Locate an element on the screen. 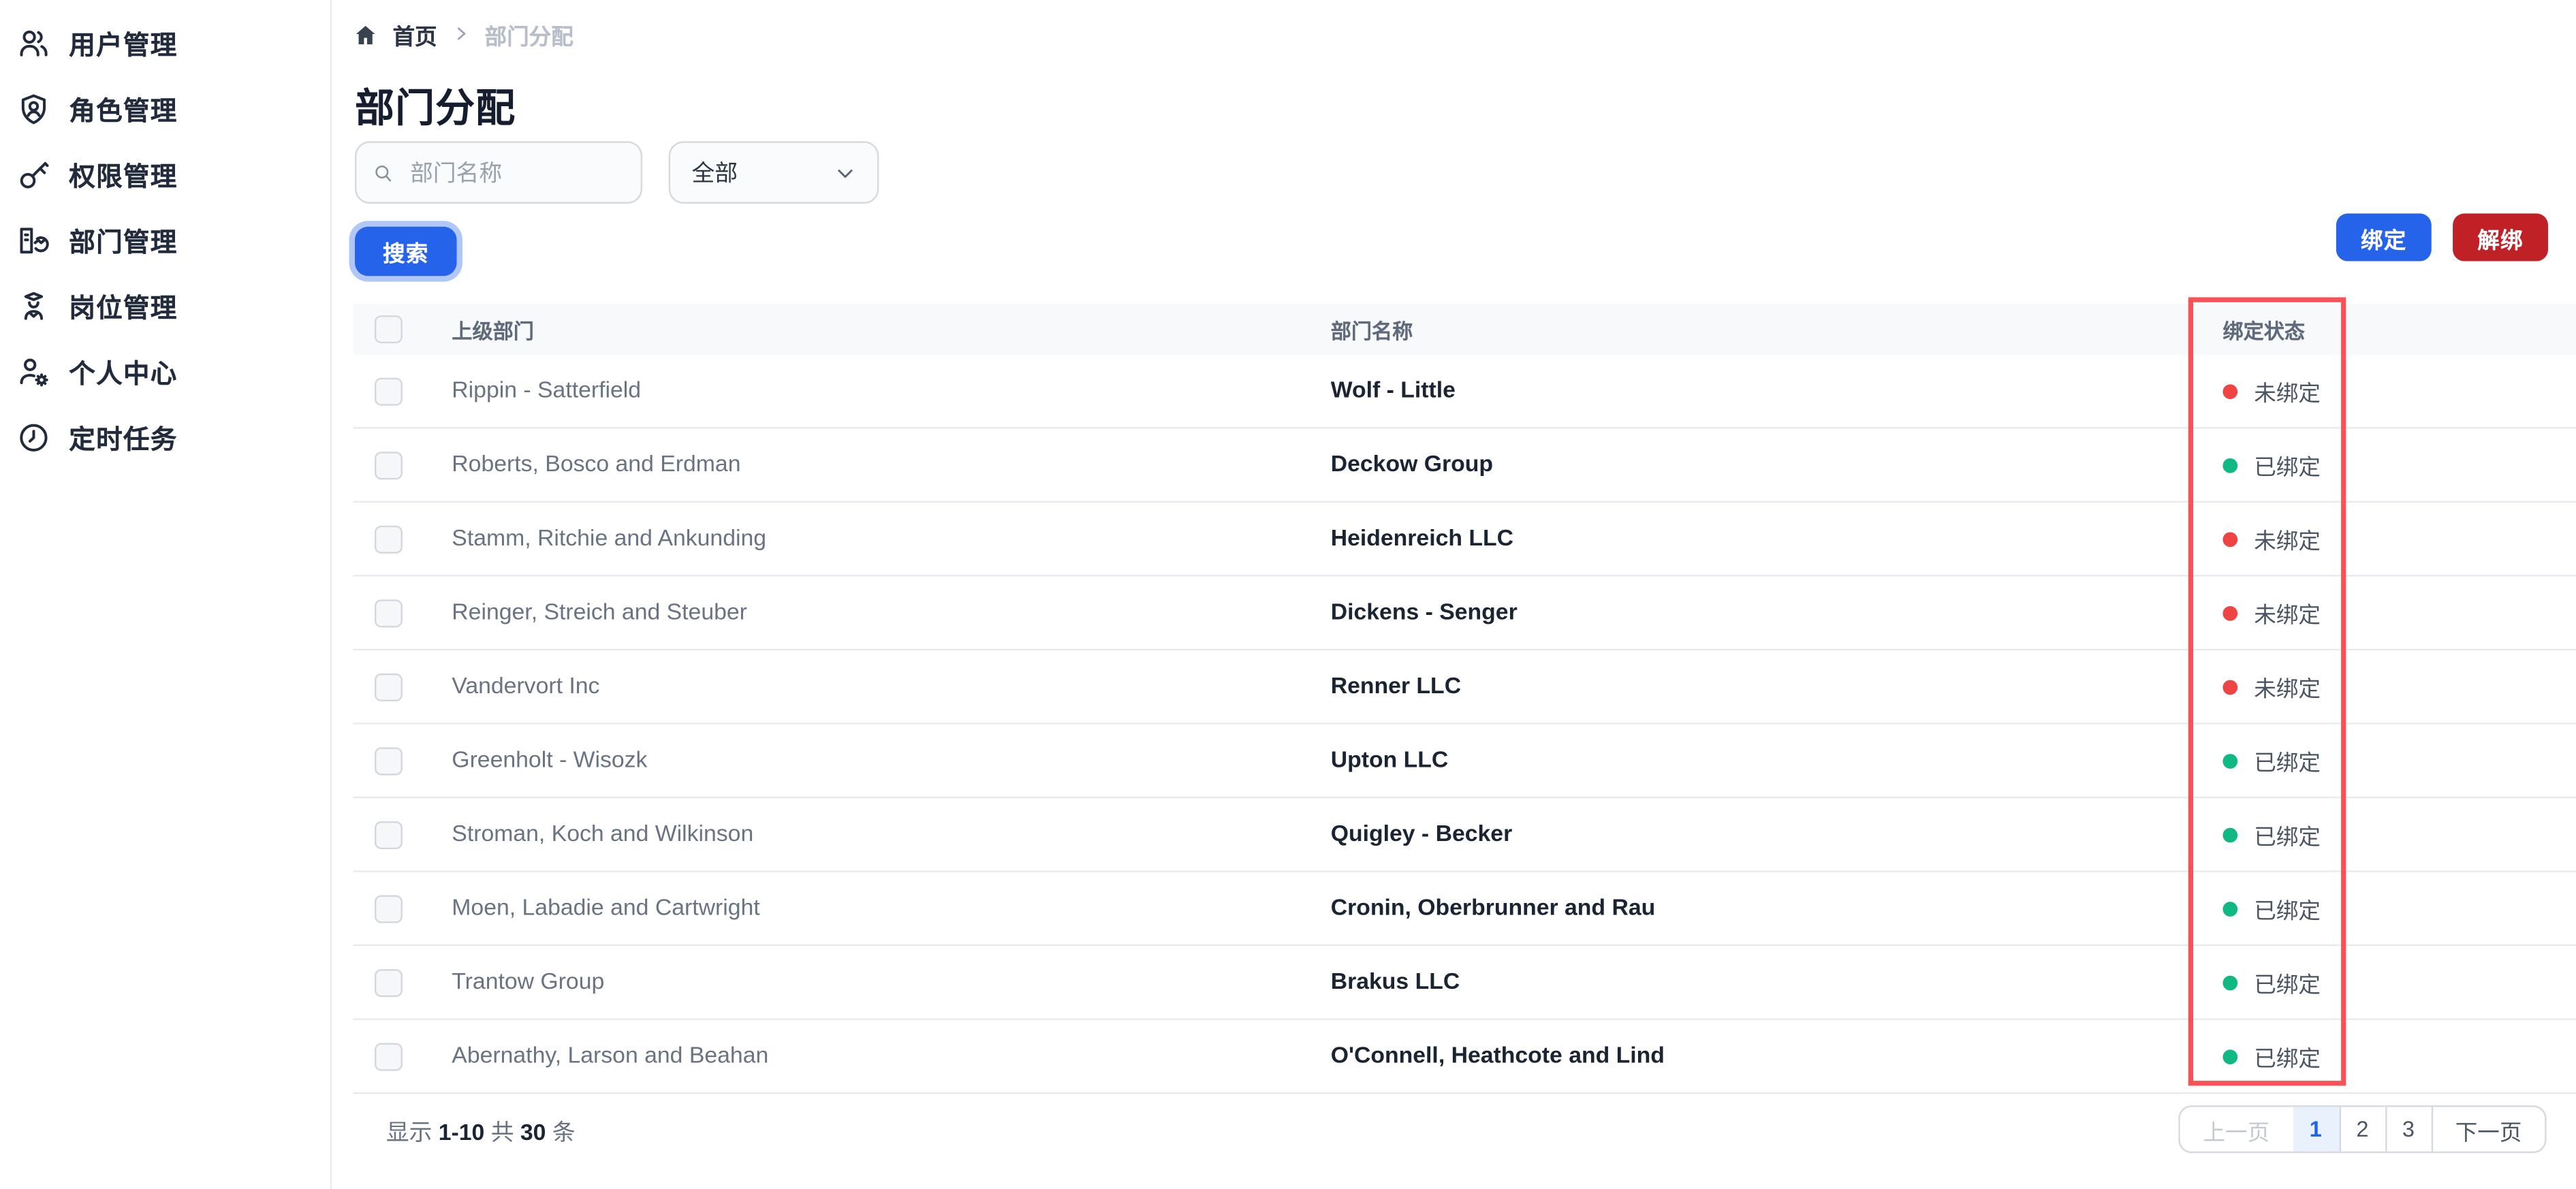 The height and width of the screenshot is (1189, 2576). breadcrumb-home-link: 首页 is located at coordinates (414, 38).